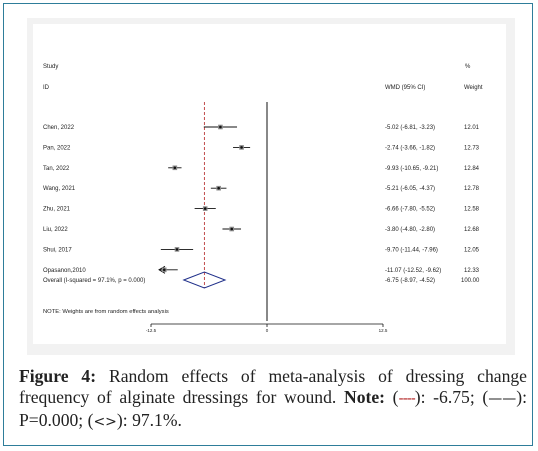 The height and width of the screenshot is (451, 538). What do you see at coordinates (57, 210) in the screenshot?
I see `study-label: Zhu, 2021` at bounding box center [57, 210].